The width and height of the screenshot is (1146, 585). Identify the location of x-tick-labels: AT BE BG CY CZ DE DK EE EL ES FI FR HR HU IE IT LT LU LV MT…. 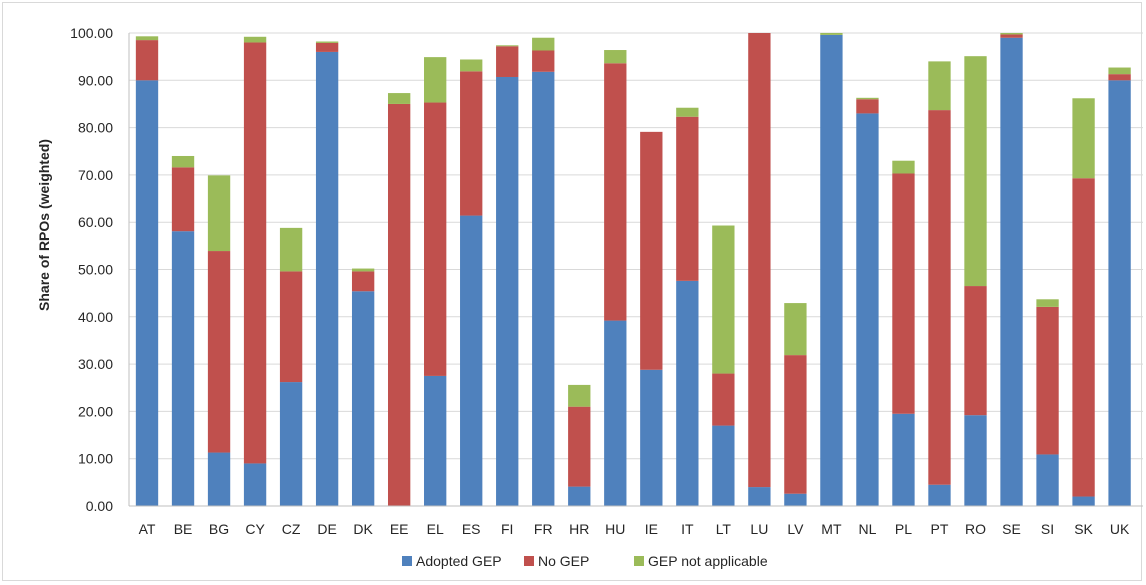
(634, 529).